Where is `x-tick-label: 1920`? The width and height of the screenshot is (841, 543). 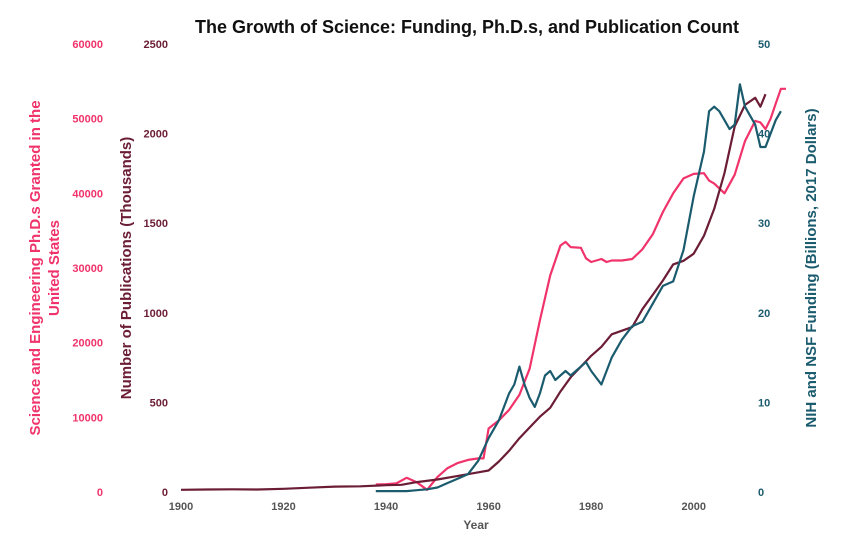
x-tick-label: 1920 is located at coordinates (283, 507).